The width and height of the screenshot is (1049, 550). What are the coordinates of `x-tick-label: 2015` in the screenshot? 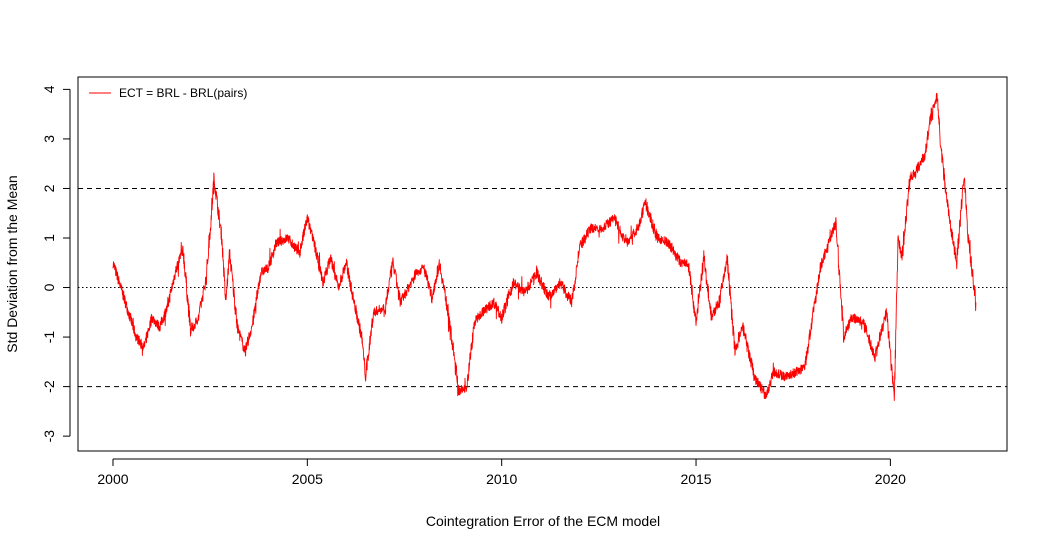 It's located at (695, 479).